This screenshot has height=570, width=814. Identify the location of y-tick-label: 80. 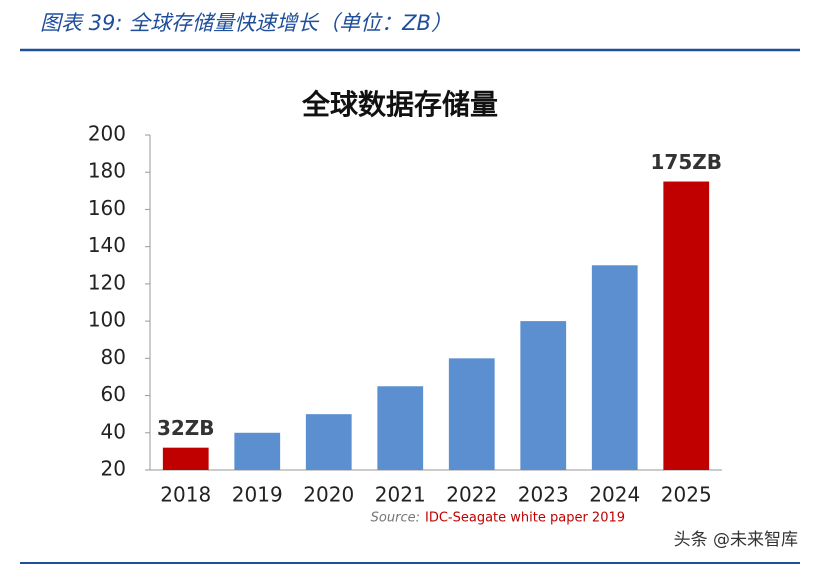
(113, 357).